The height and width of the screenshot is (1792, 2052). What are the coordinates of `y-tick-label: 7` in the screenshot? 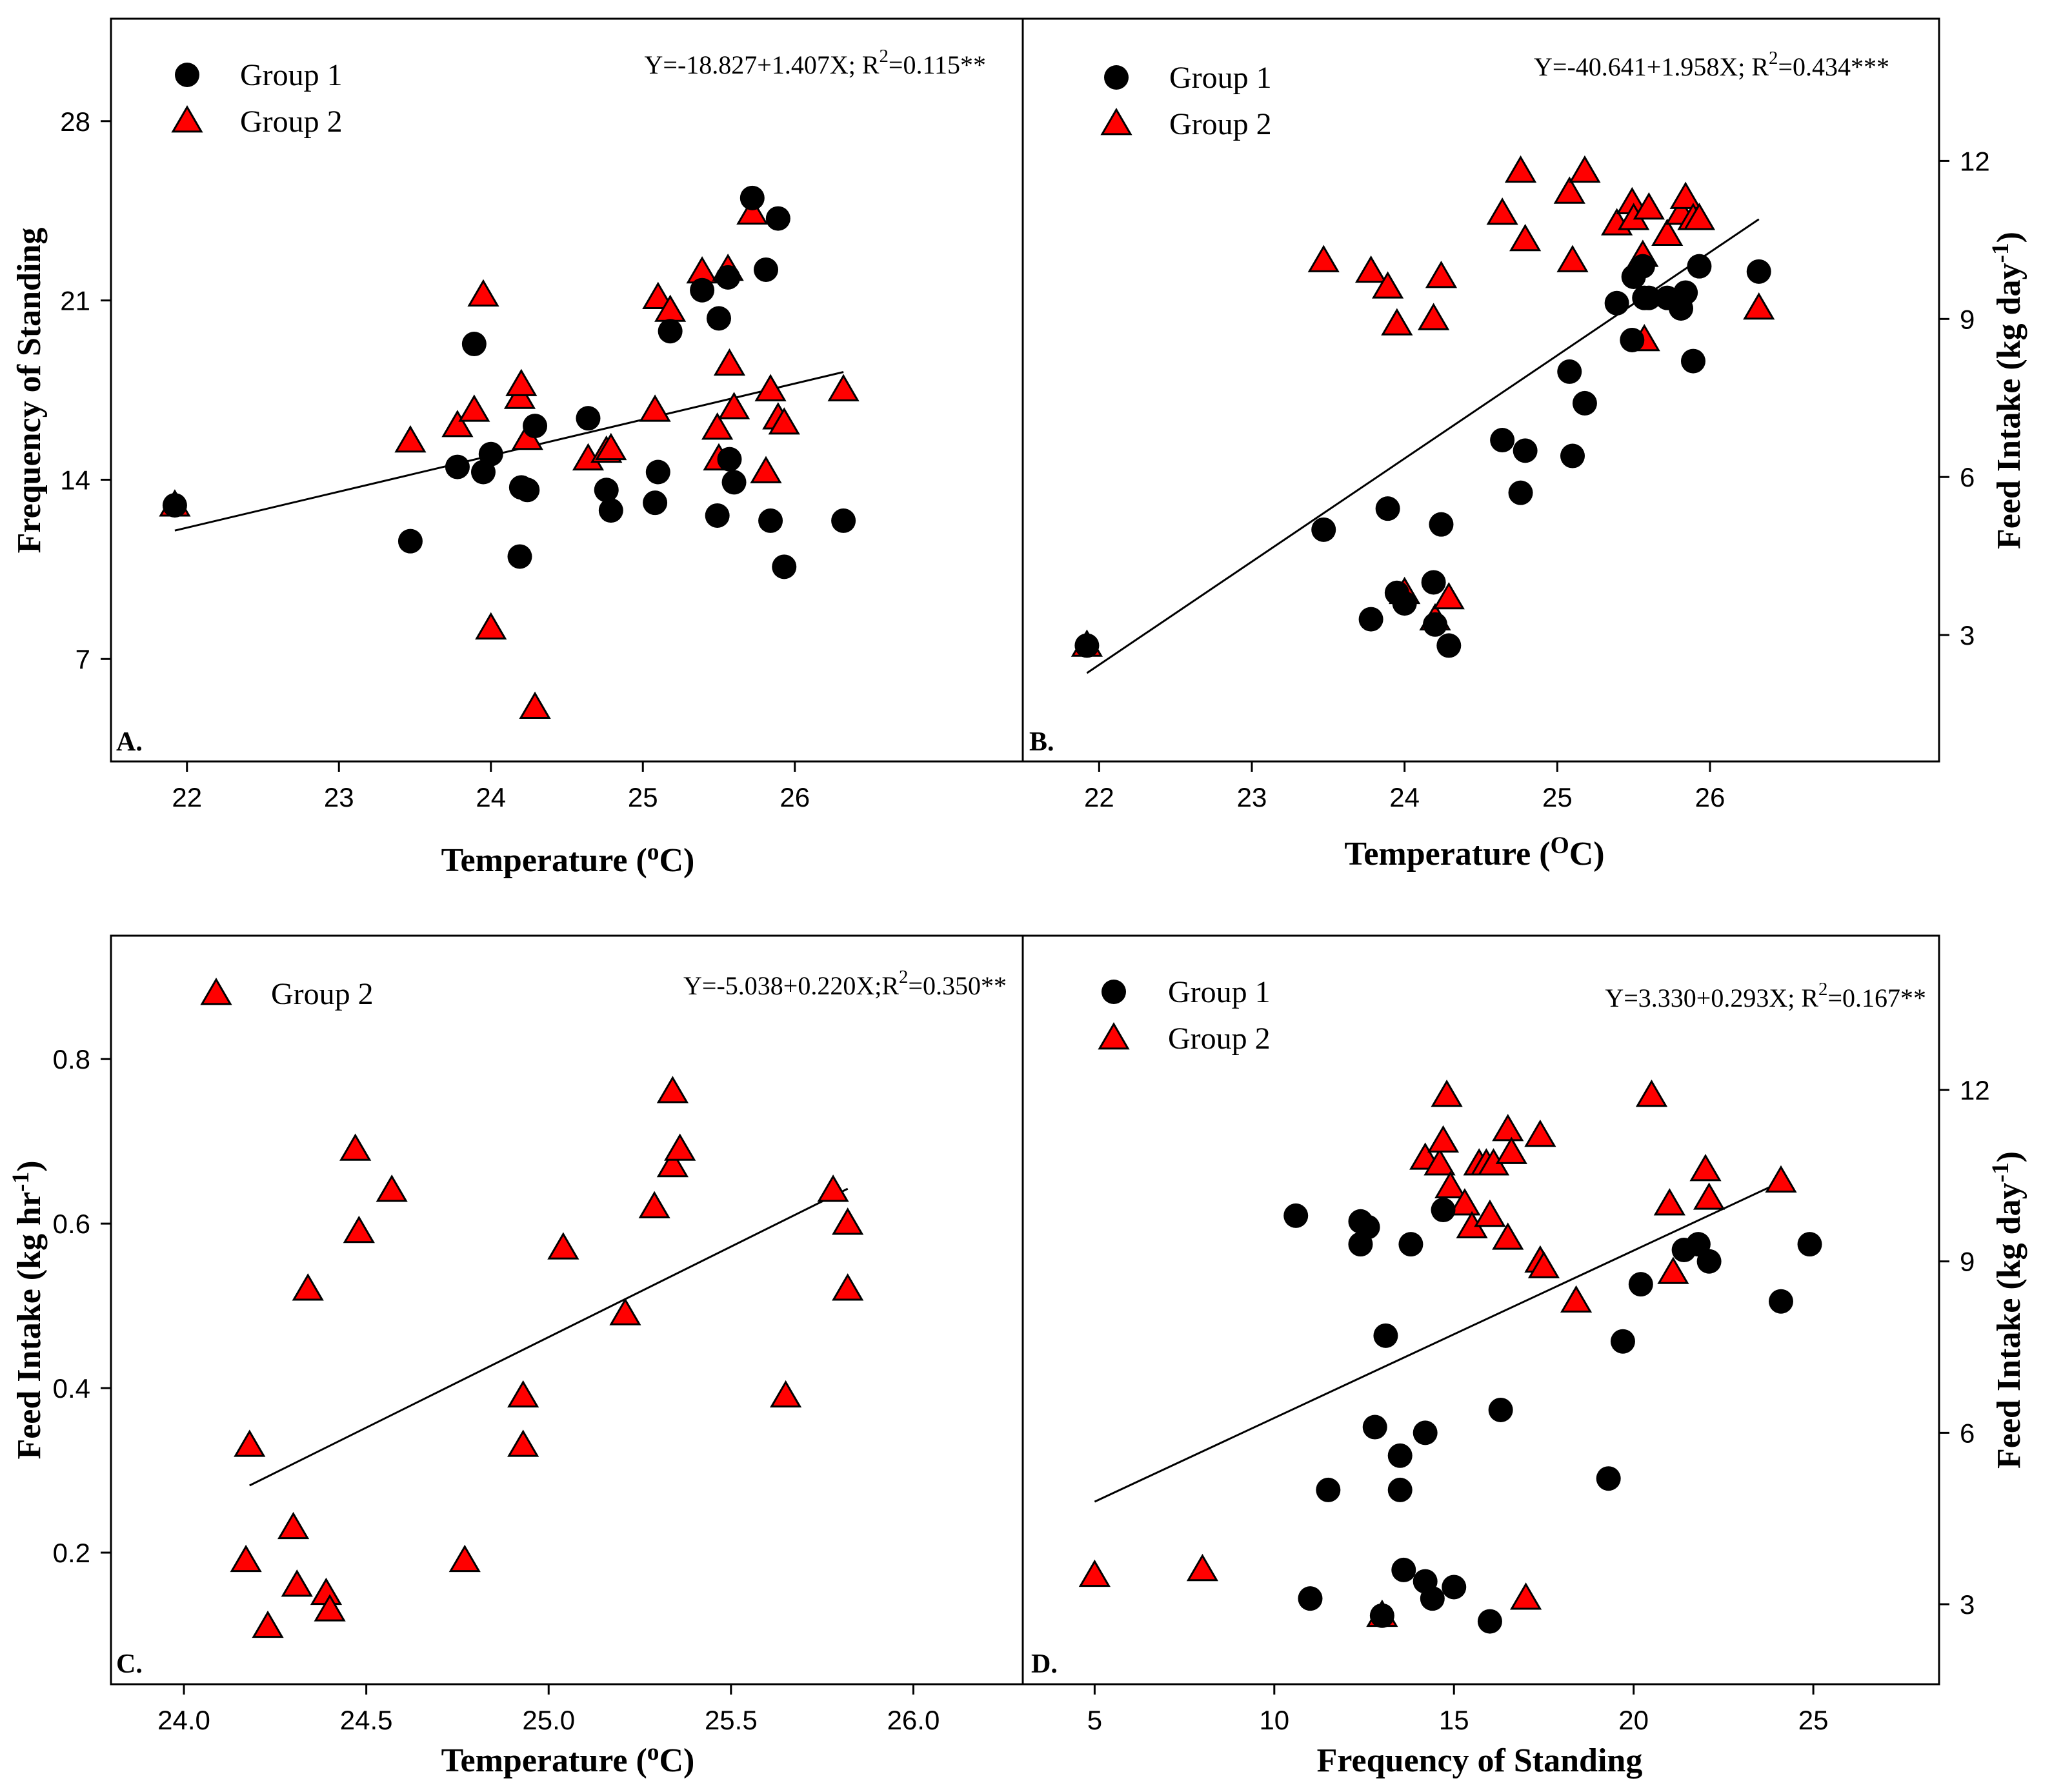 It's located at (82, 659).